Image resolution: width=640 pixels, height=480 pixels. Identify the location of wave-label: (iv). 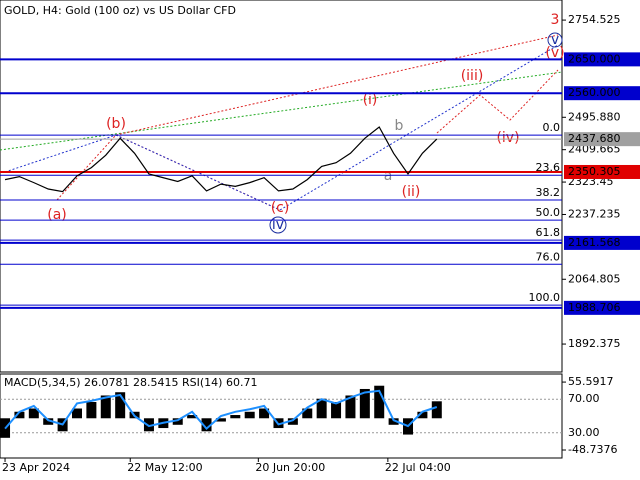
(507, 138).